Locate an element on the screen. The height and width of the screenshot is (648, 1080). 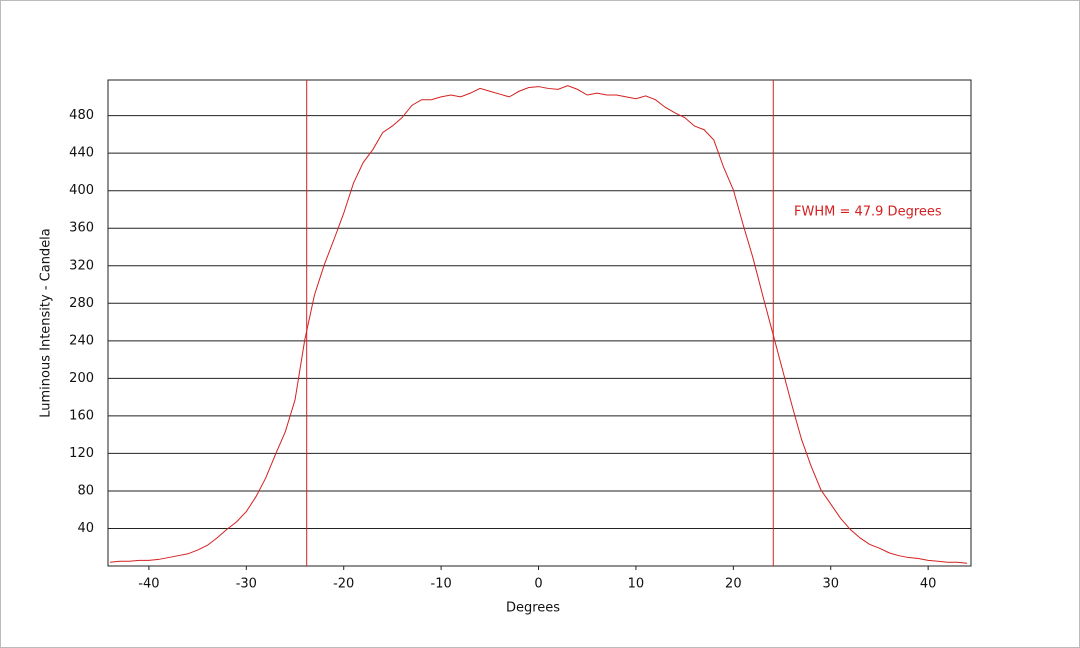
y-tick-label: 80 is located at coordinates (85, 490).